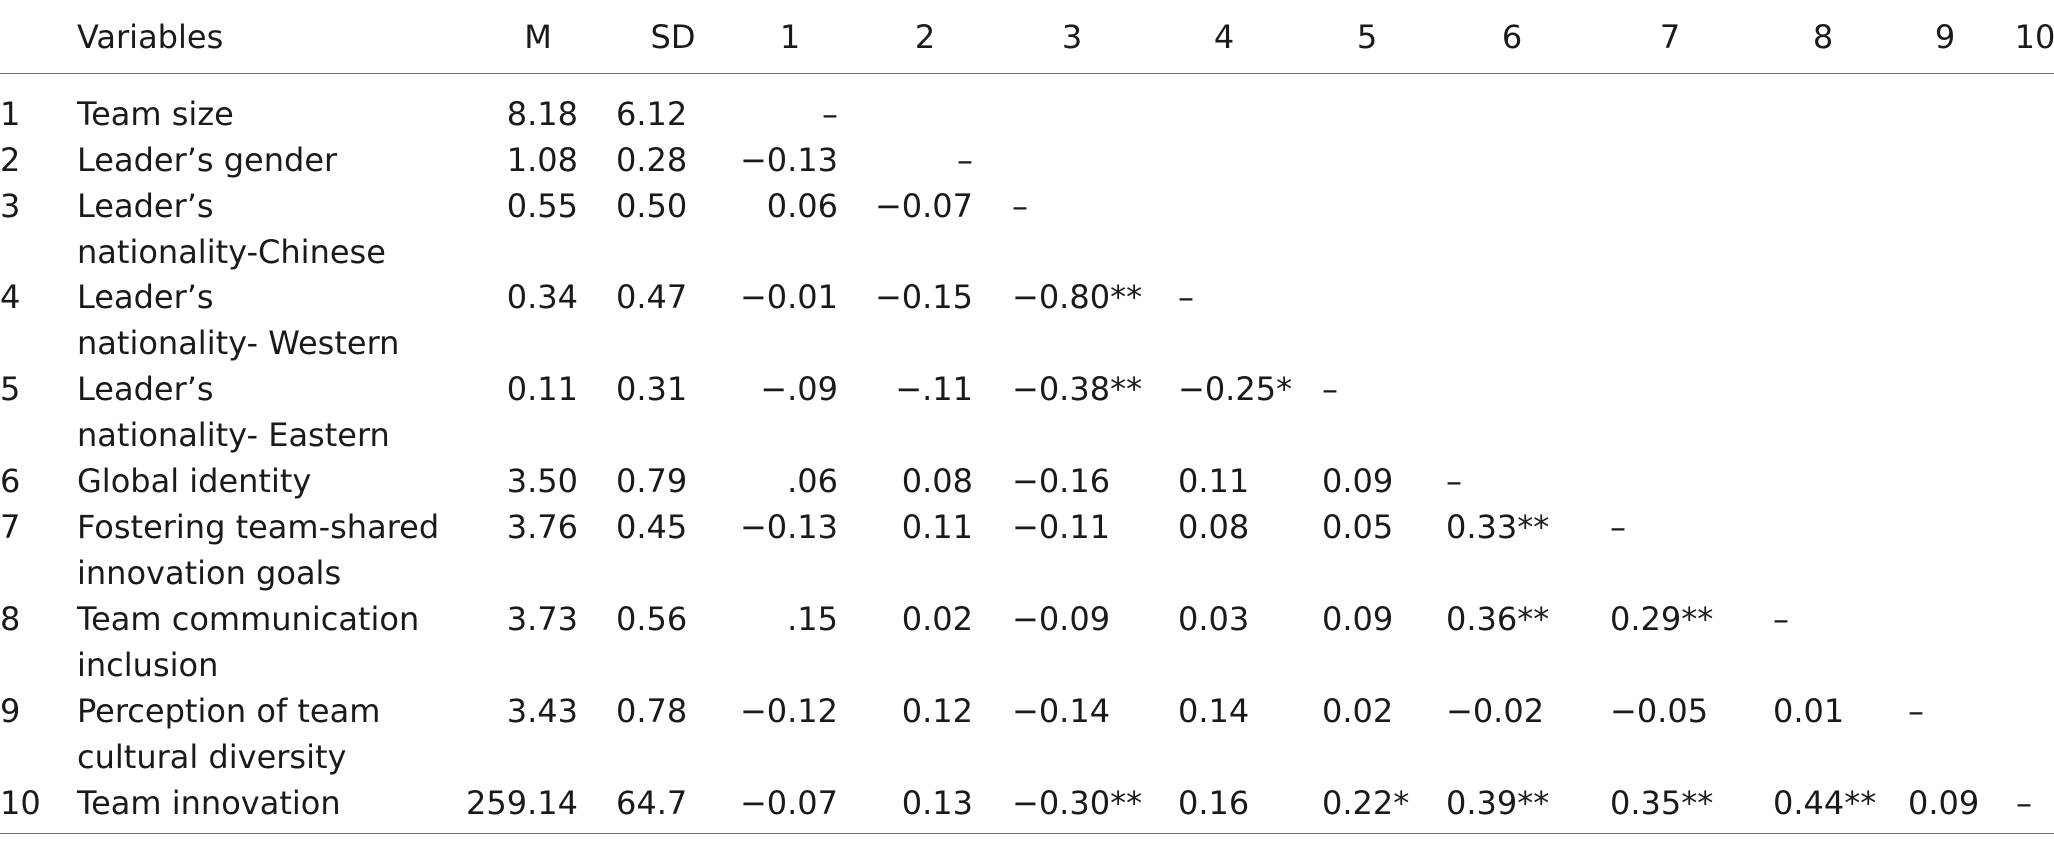 This screenshot has height=849, width=2054. What do you see at coordinates (652, 114) in the screenshot?
I see `row-sd: 6.12` at bounding box center [652, 114].